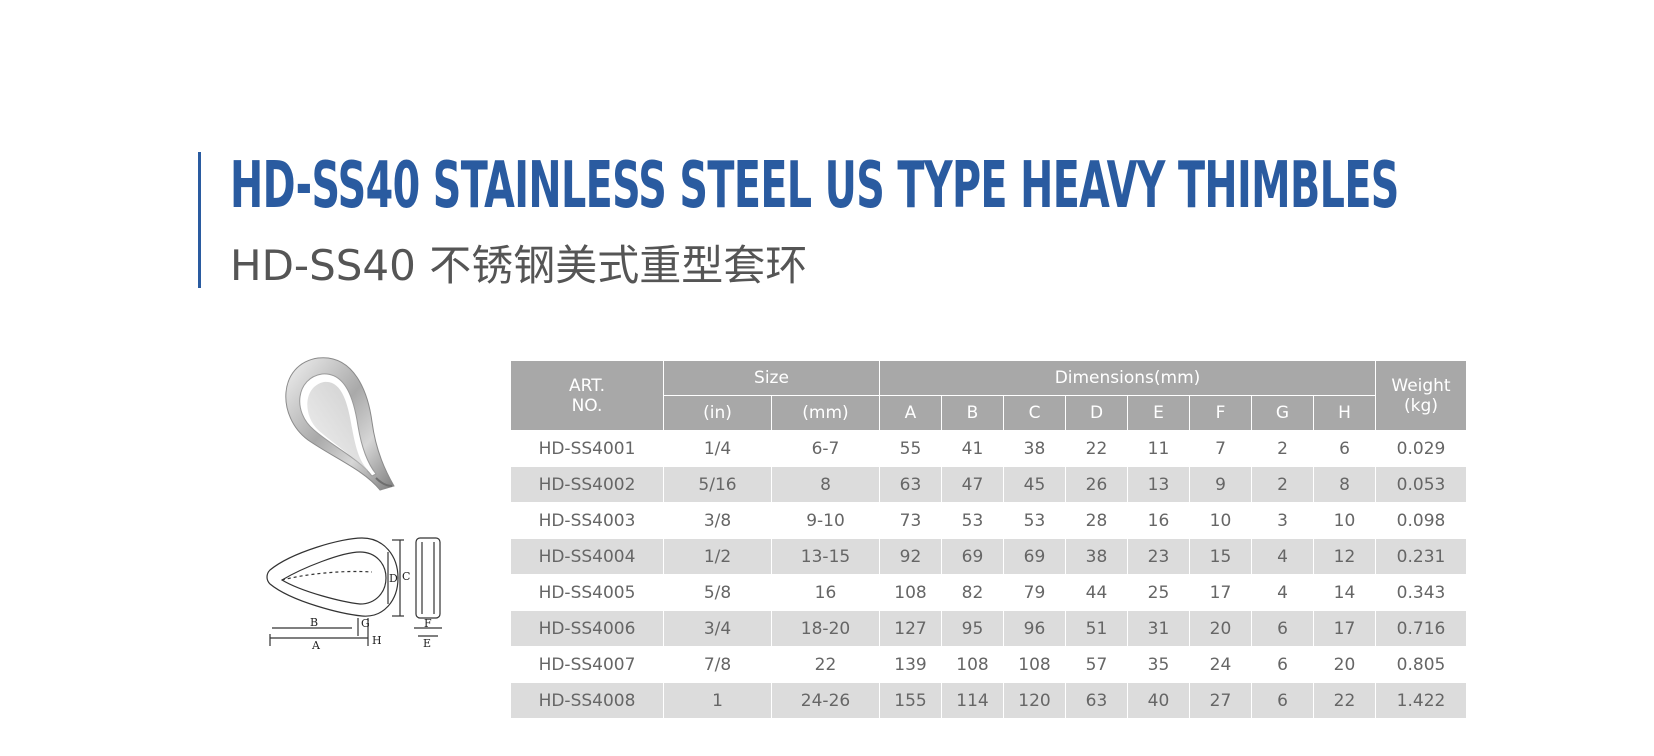  Describe the element at coordinates (587, 700) in the screenshot. I see `cell-art-no: HD-SS4008` at that location.